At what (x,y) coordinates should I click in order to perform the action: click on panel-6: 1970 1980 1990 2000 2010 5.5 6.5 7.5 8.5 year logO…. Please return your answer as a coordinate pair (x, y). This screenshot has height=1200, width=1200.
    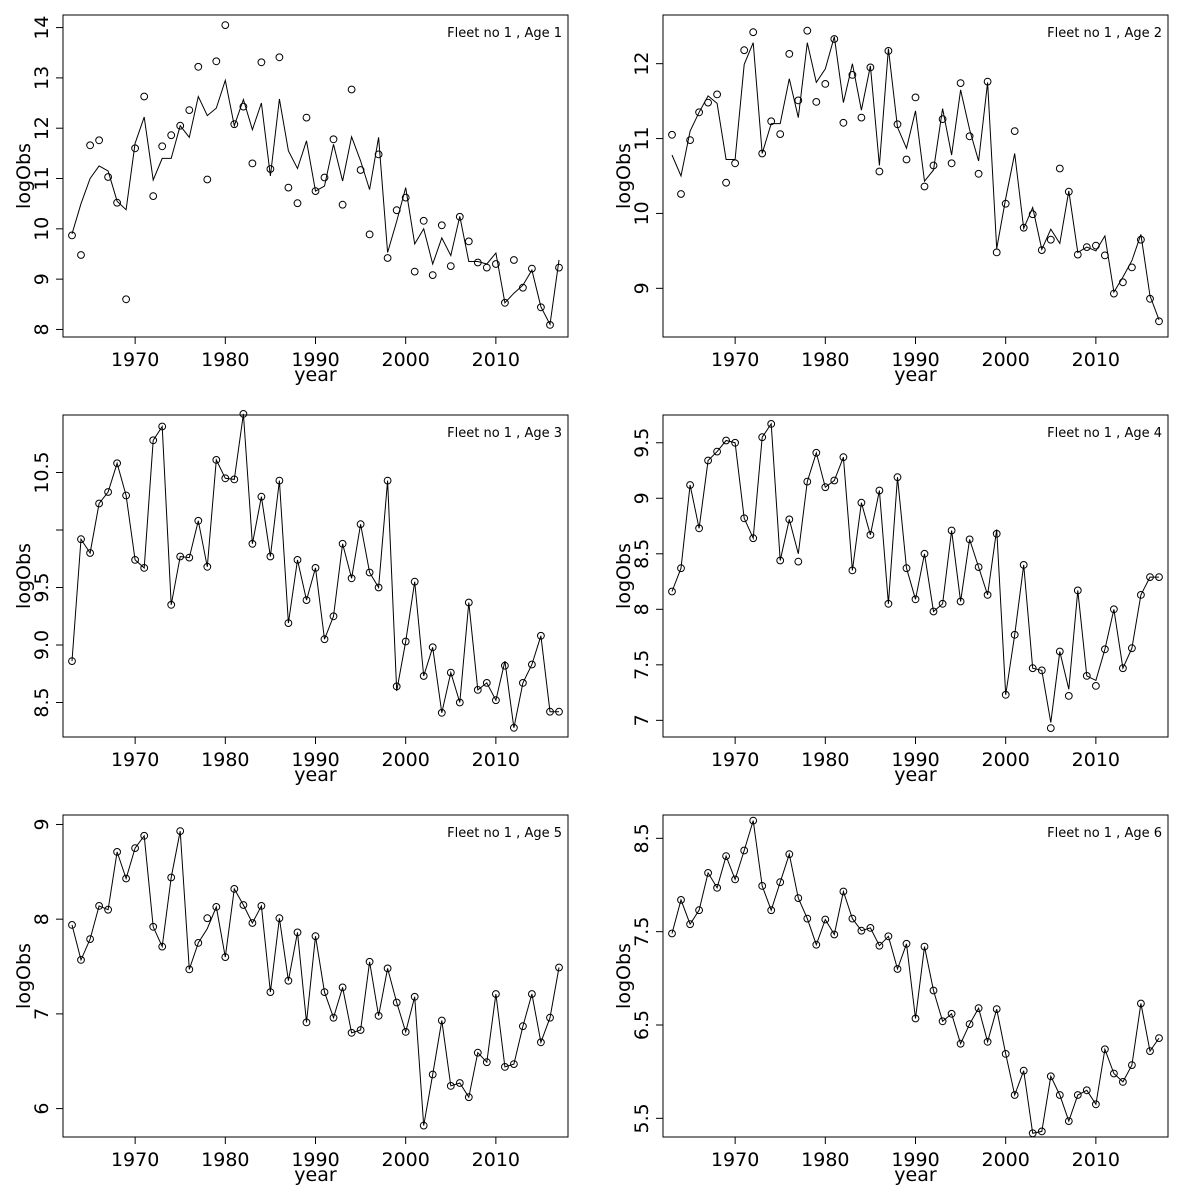
    Looking at the image, I should click on (891, 1000).